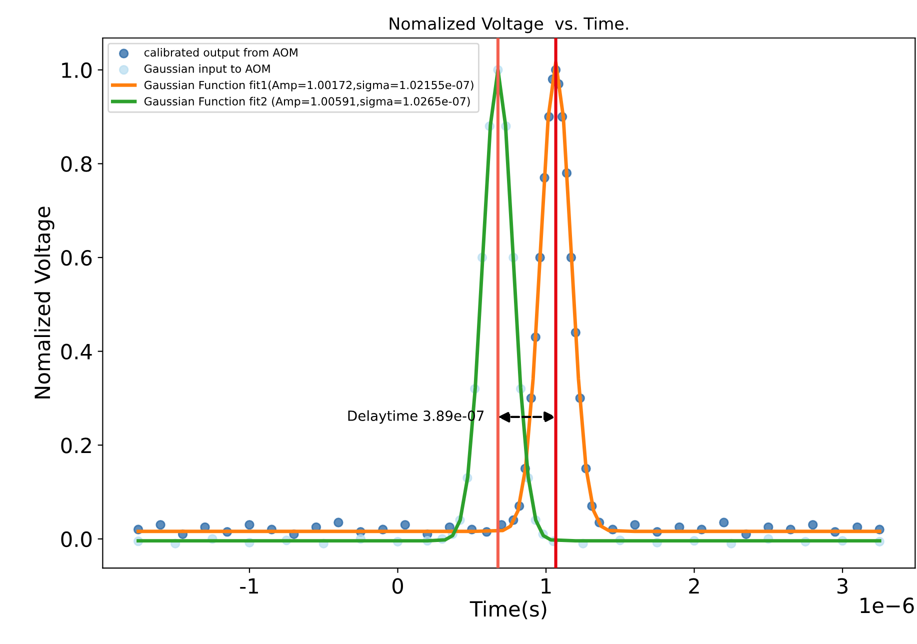 This screenshot has width=917, height=644. Describe the element at coordinates (397, 586) in the screenshot. I see `x-tick-label: 0` at that location.